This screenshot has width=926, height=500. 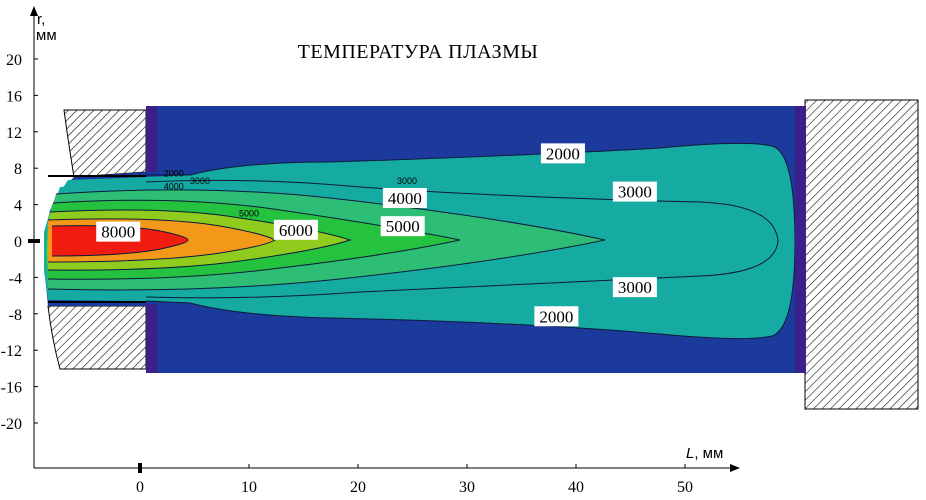 What do you see at coordinates (249, 487) in the screenshot?
I see `x-tick-label: 10` at bounding box center [249, 487].